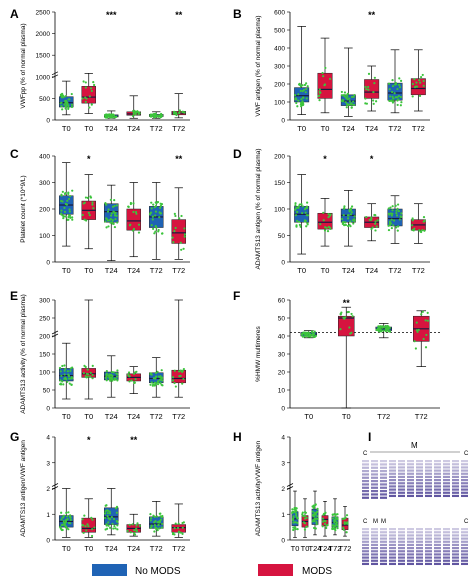  What do you see at coordinates (212, 570) in the screenshot?
I see `legend: No MODS MODS` at bounding box center [212, 570].